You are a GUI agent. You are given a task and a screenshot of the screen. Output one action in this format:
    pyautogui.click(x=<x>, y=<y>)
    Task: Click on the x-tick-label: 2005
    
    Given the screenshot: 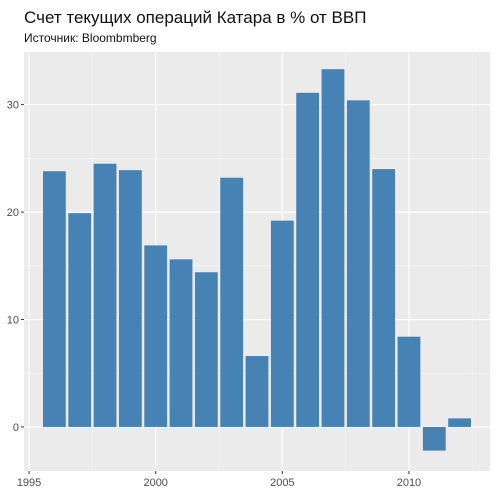 What is the action you would take?
    pyautogui.click(x=282, y=483)
    